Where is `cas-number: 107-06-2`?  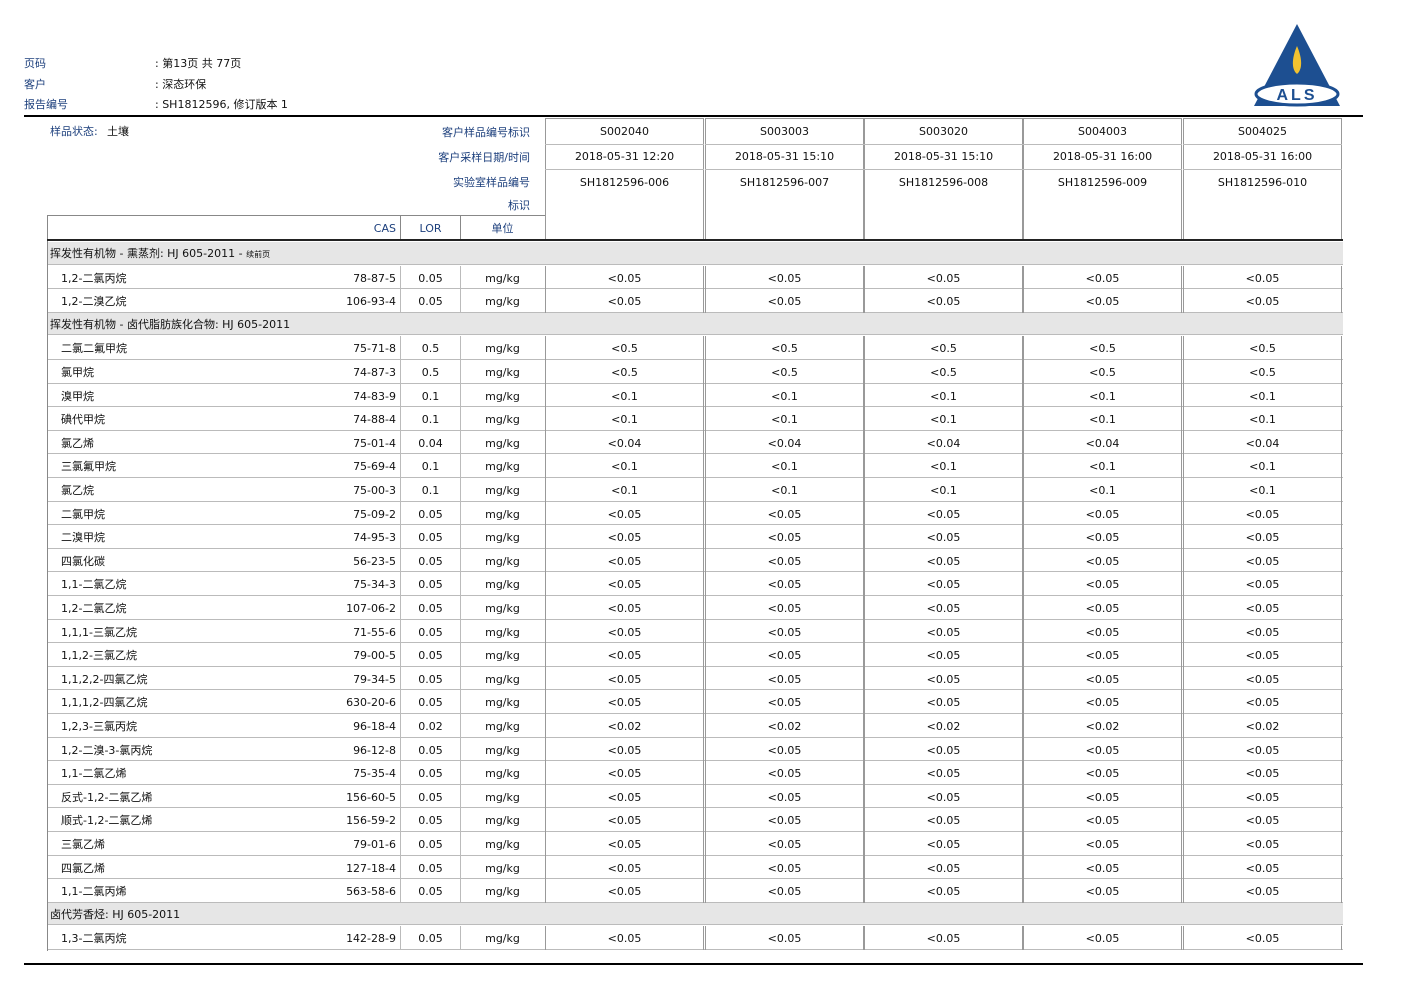
cas-number: 107-06-2 is located at coordinates (371, 608).